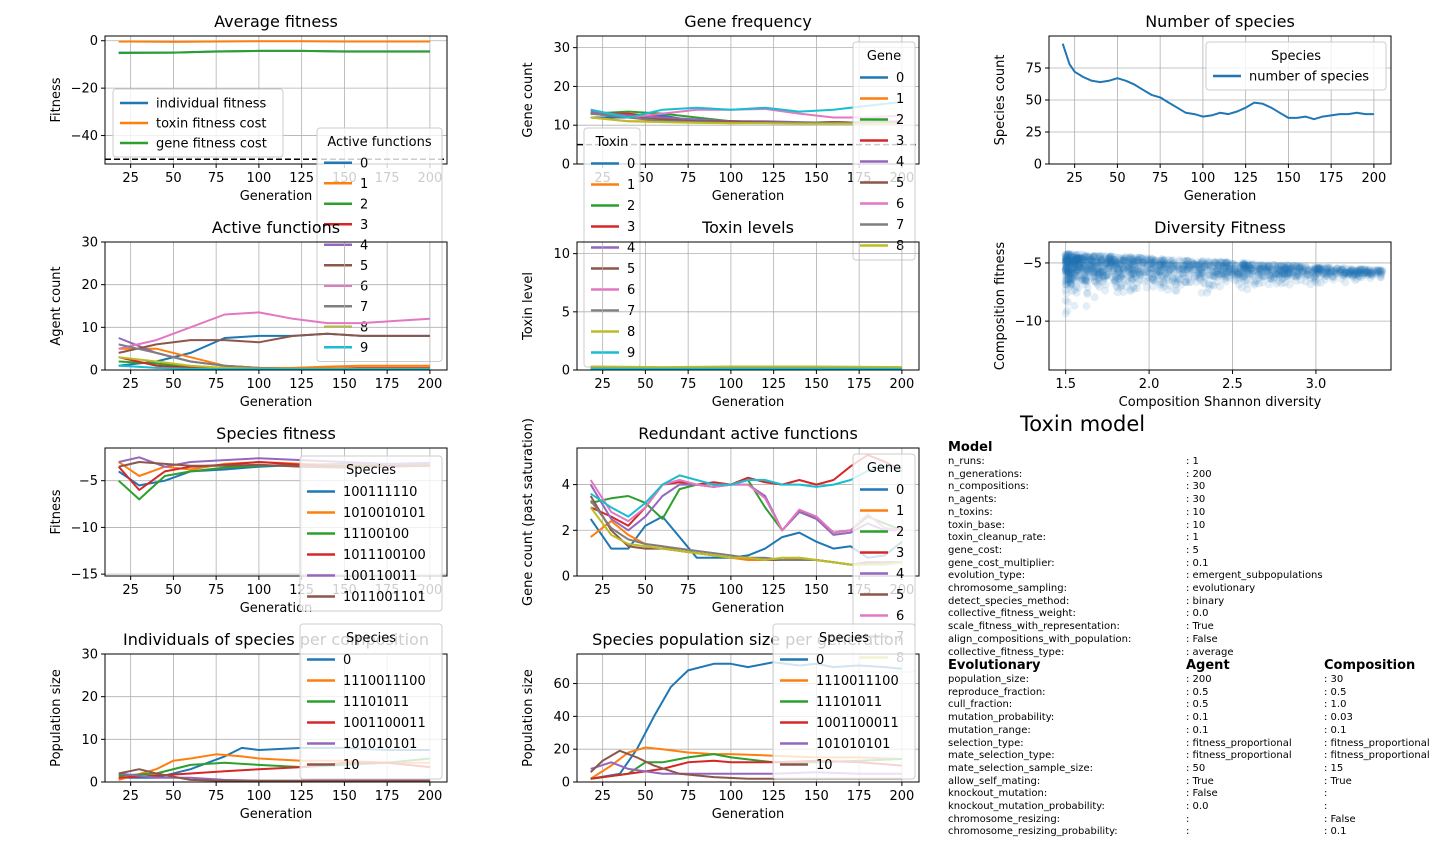 This screenshot has width=1450, height=850. What do you see at coordinates (364, 327) in the screenshot?
I see `legend-entry: 8` at bounding box center [364, 327].